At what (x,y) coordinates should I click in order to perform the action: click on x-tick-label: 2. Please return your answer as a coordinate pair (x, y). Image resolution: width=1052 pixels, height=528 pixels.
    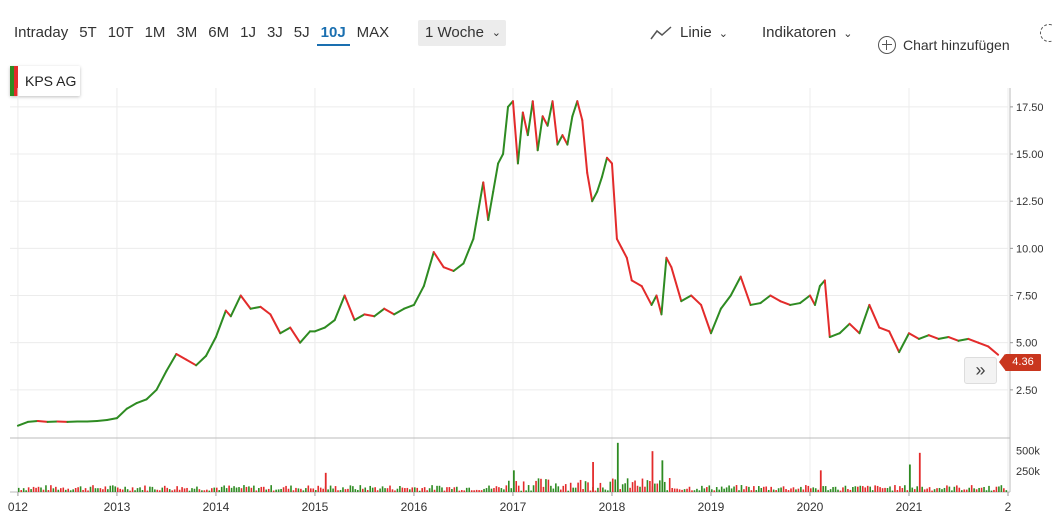
    Looking at the image, I should click on (1008, 507).